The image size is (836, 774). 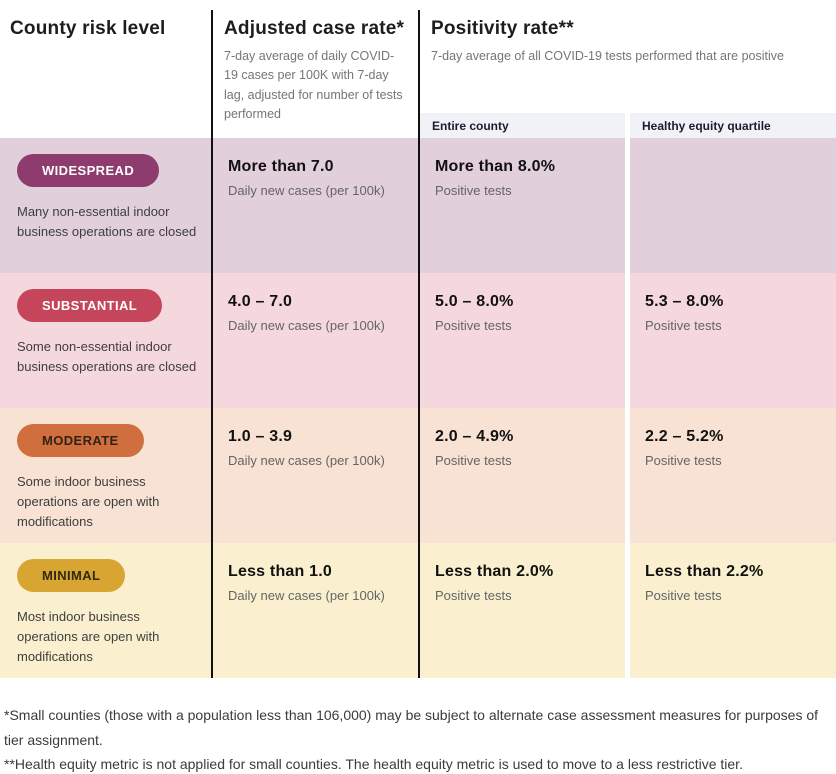 I want to click on minimal-case-rate-cell: Less than 1.0 Daily new cases (per 100k), so click(x=314, y=610).